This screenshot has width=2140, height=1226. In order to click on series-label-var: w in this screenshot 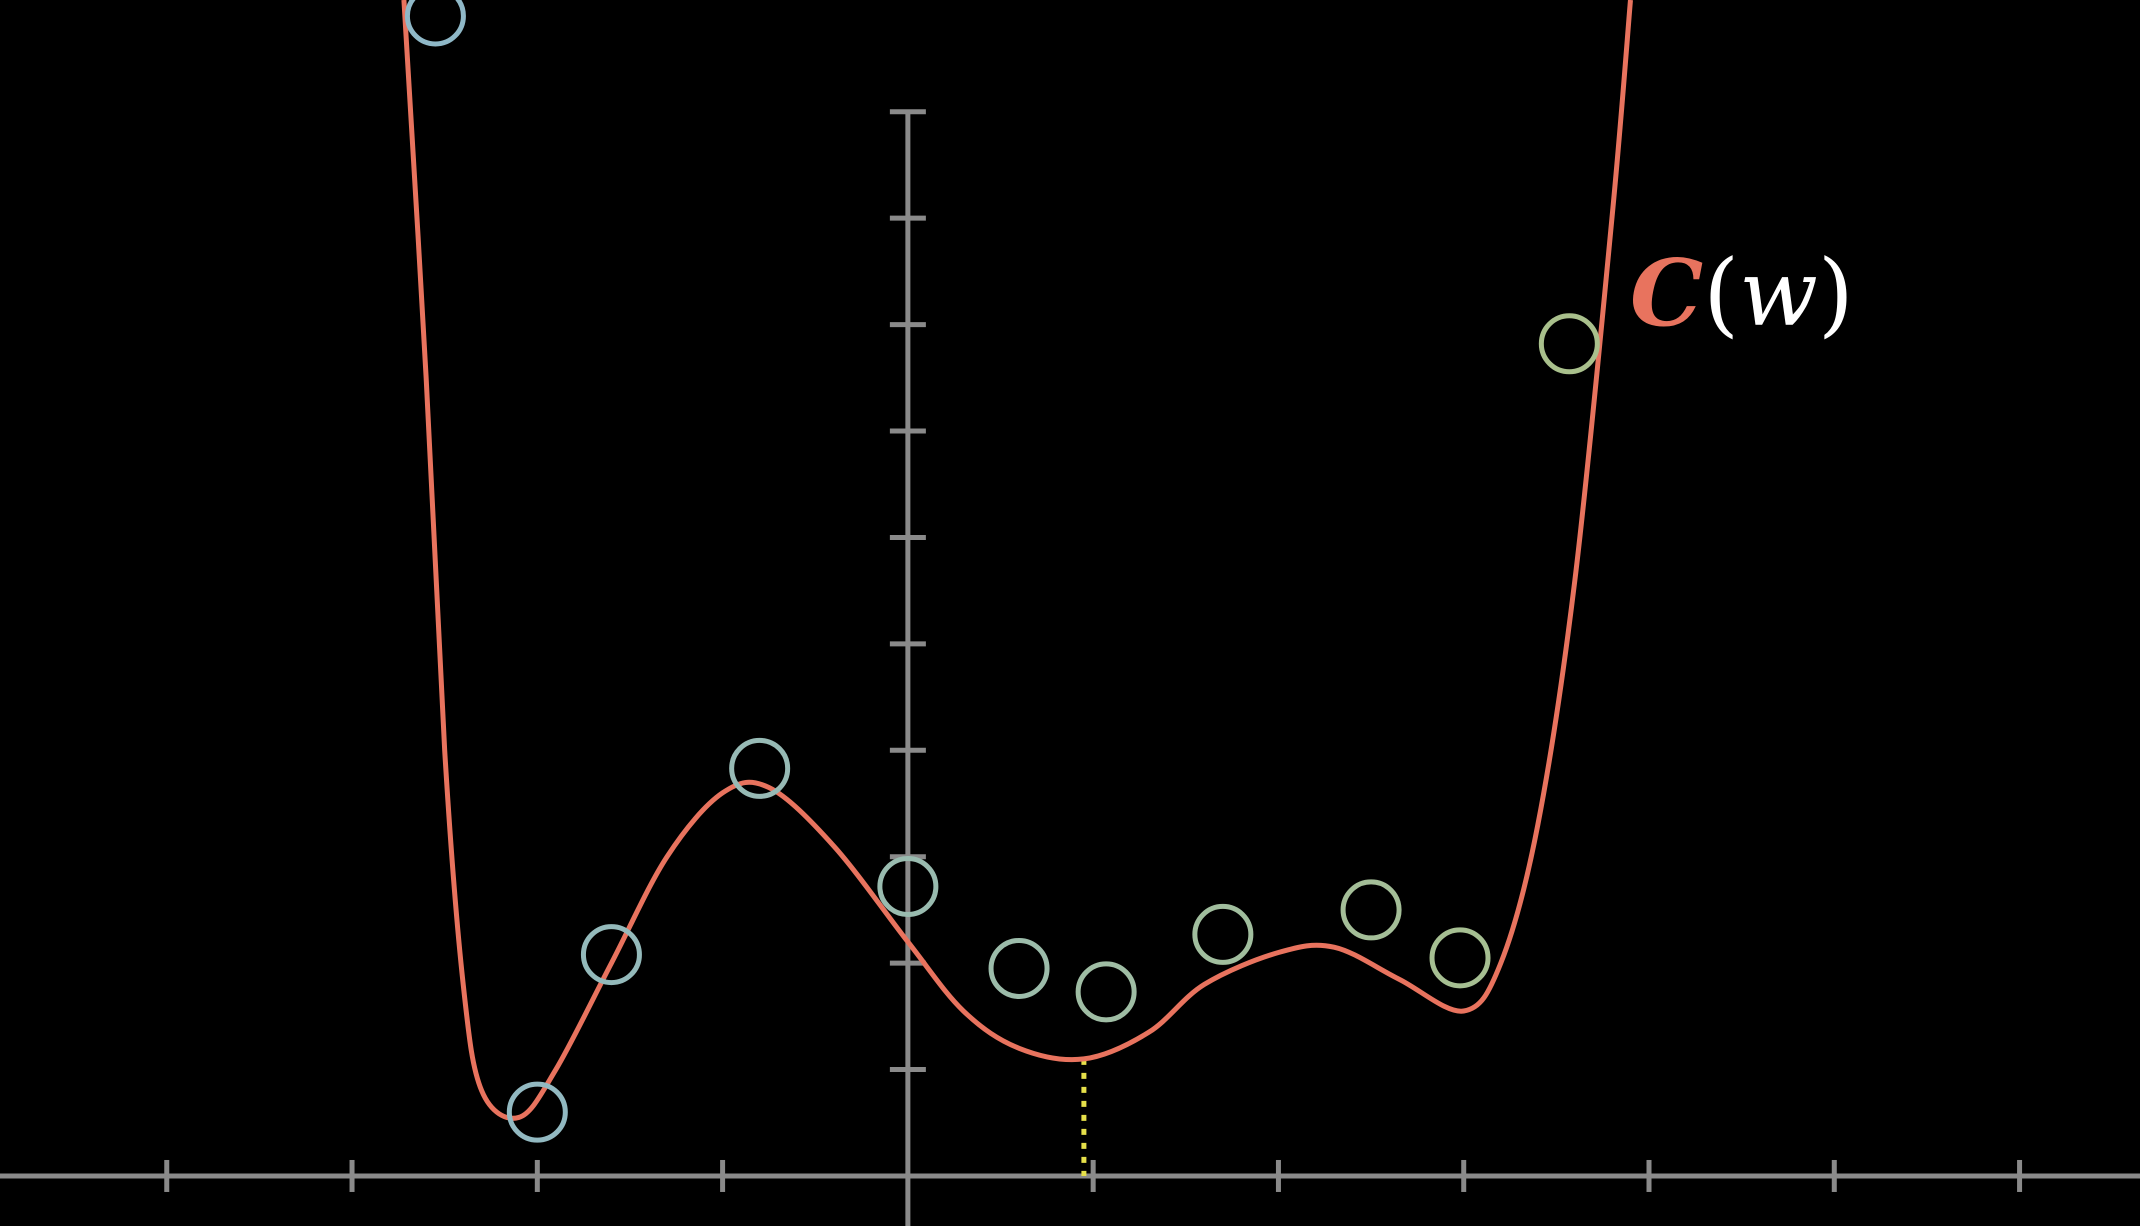, I will do `click(1778, 293)`.